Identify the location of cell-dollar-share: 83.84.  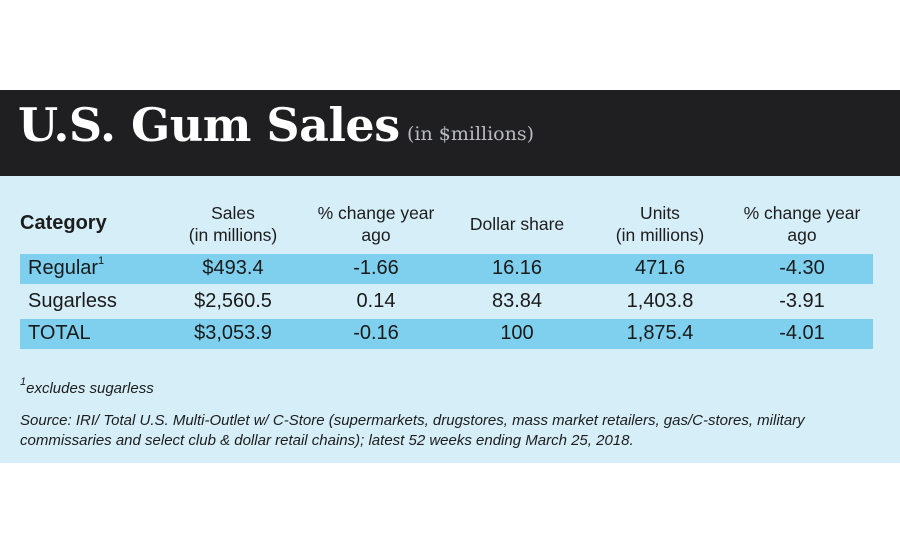
(517, 301).